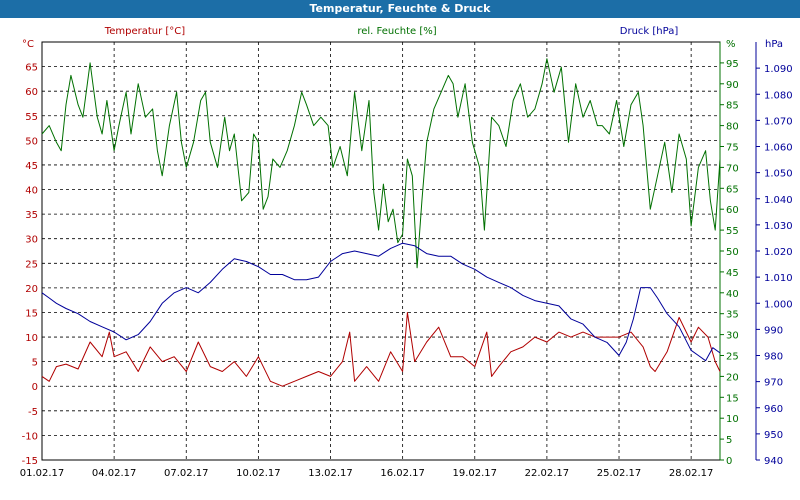 Image resolution: width=800 pixels, height=500 pixels. Describe the element at coordinates (732, 357) in the screenshot. I see `humidity-tick-label: 25` at that location.